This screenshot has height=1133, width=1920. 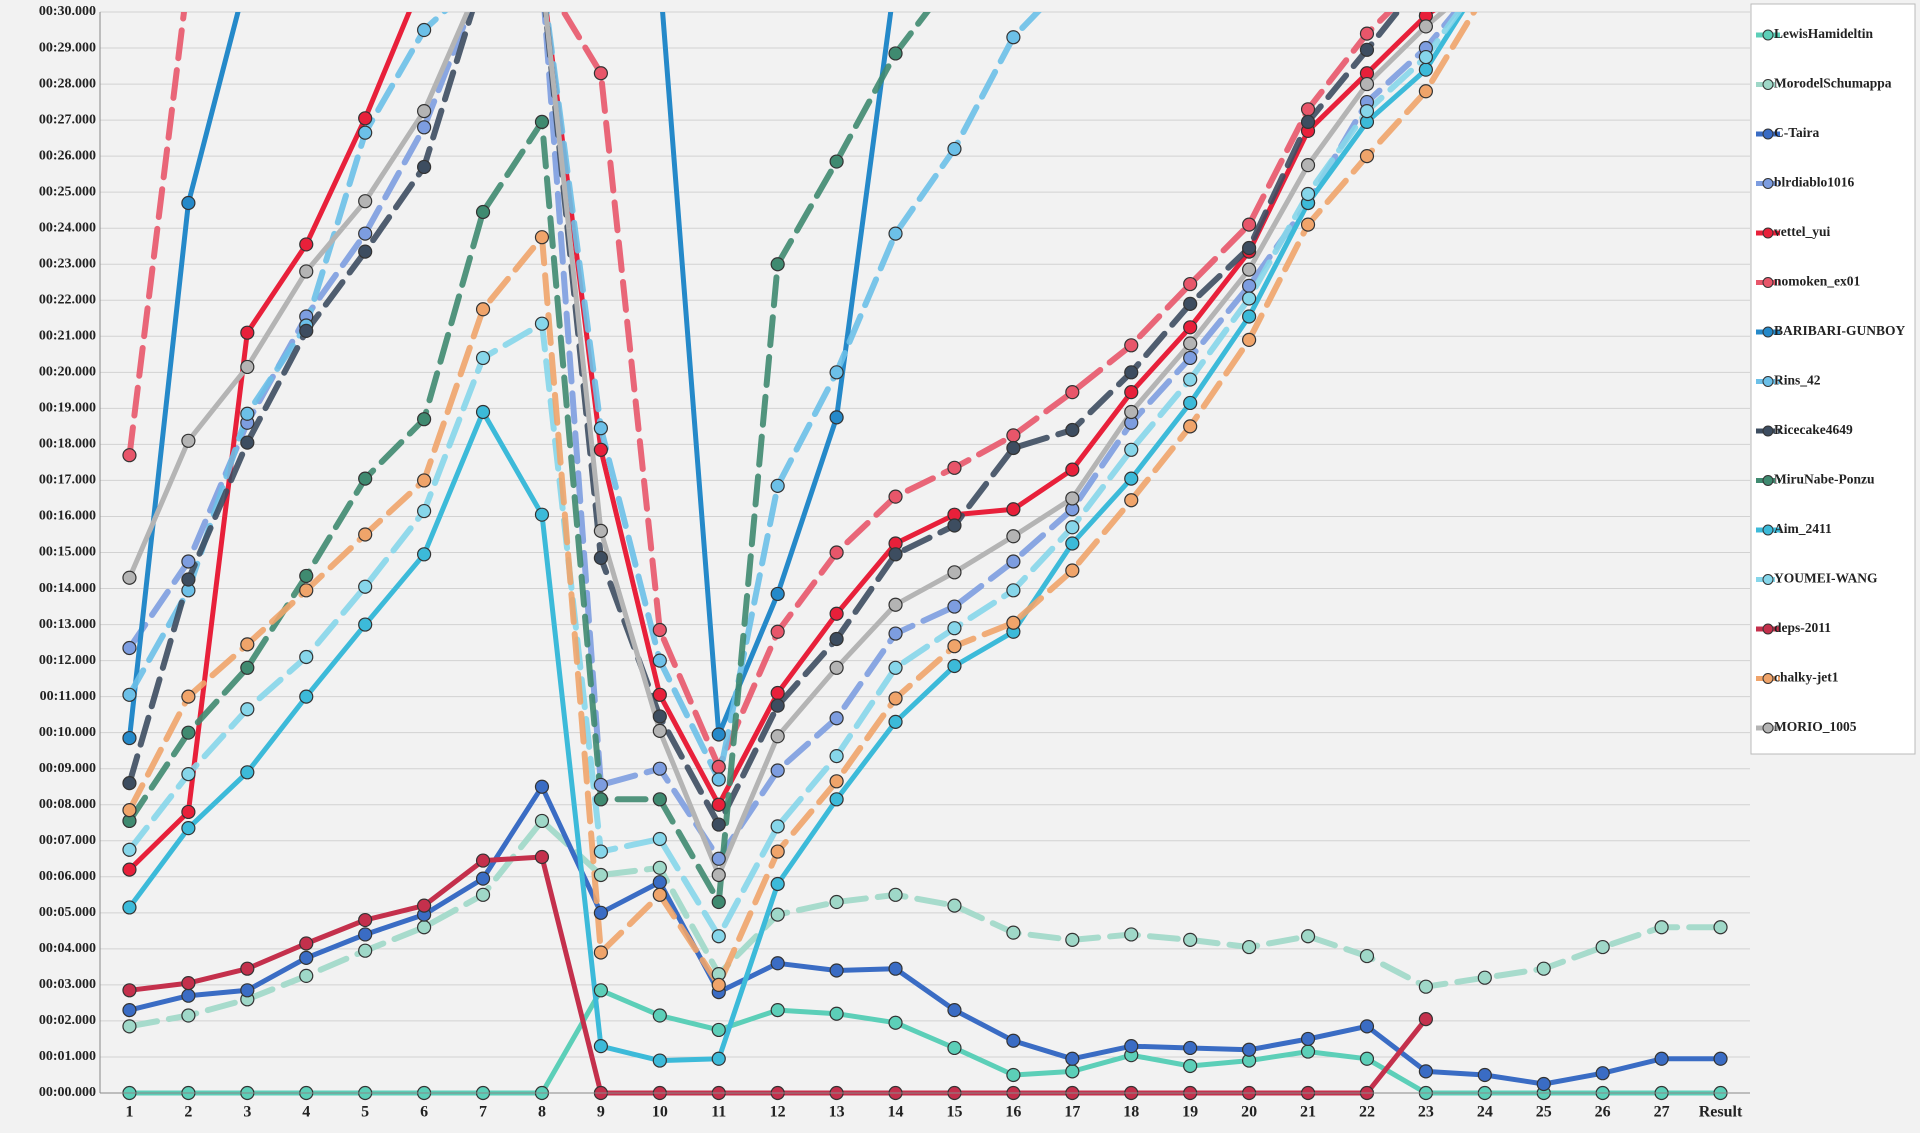 What do you see at coordinates (660, 1112) in the screenshot?
I see `x-tick-label: 10` at bounding box center [660, 1112].